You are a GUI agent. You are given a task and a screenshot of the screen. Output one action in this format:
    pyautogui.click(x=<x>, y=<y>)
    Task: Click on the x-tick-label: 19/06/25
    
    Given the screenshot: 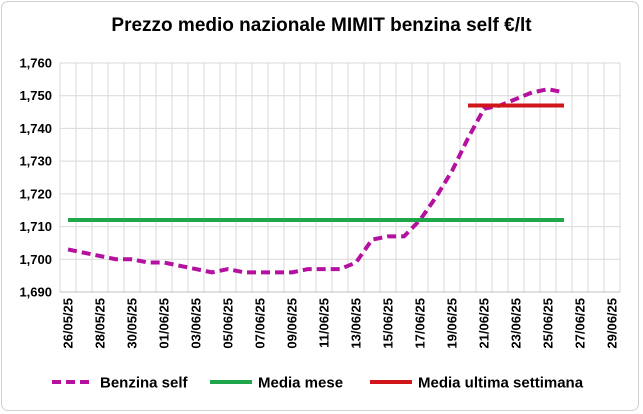 What is the action you would take?
    pyautogui.click(x=452, y=323)
    